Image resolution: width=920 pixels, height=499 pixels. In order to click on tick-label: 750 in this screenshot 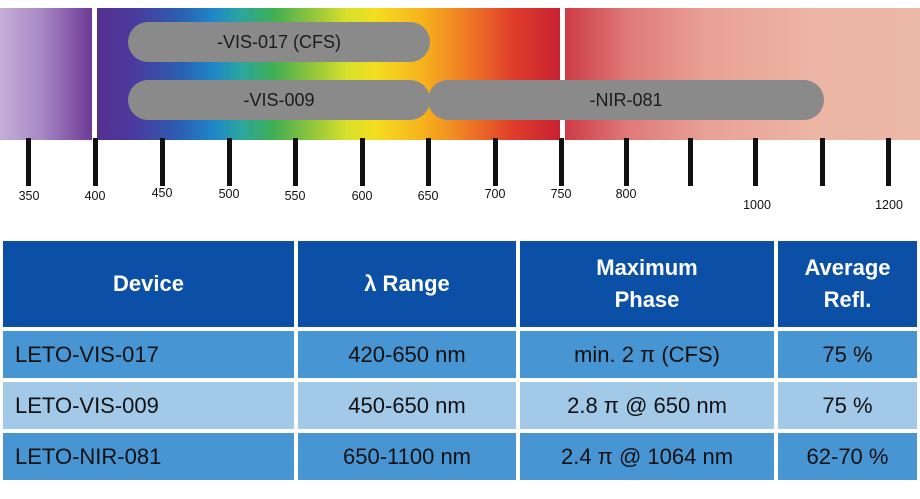, I will do `click(561, 194)`.